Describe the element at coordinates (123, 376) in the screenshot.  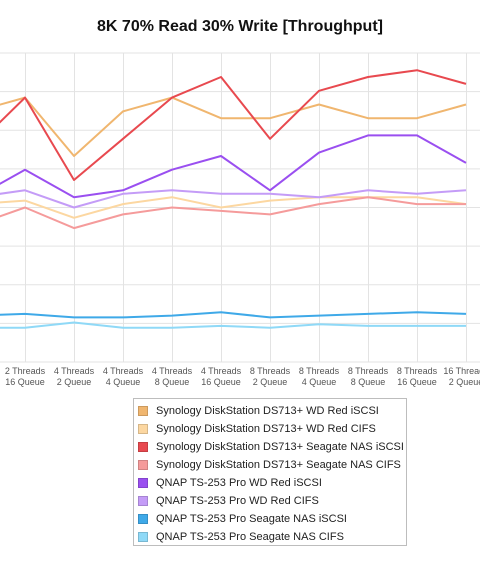
I see `x-tick-label: 4 Threads 4 Queue` at that location.